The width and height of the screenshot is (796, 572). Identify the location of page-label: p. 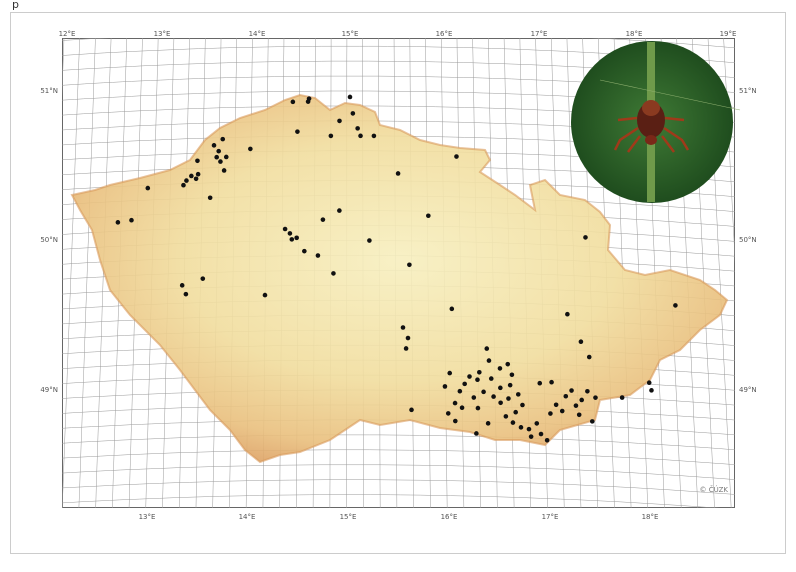
(15, 5).